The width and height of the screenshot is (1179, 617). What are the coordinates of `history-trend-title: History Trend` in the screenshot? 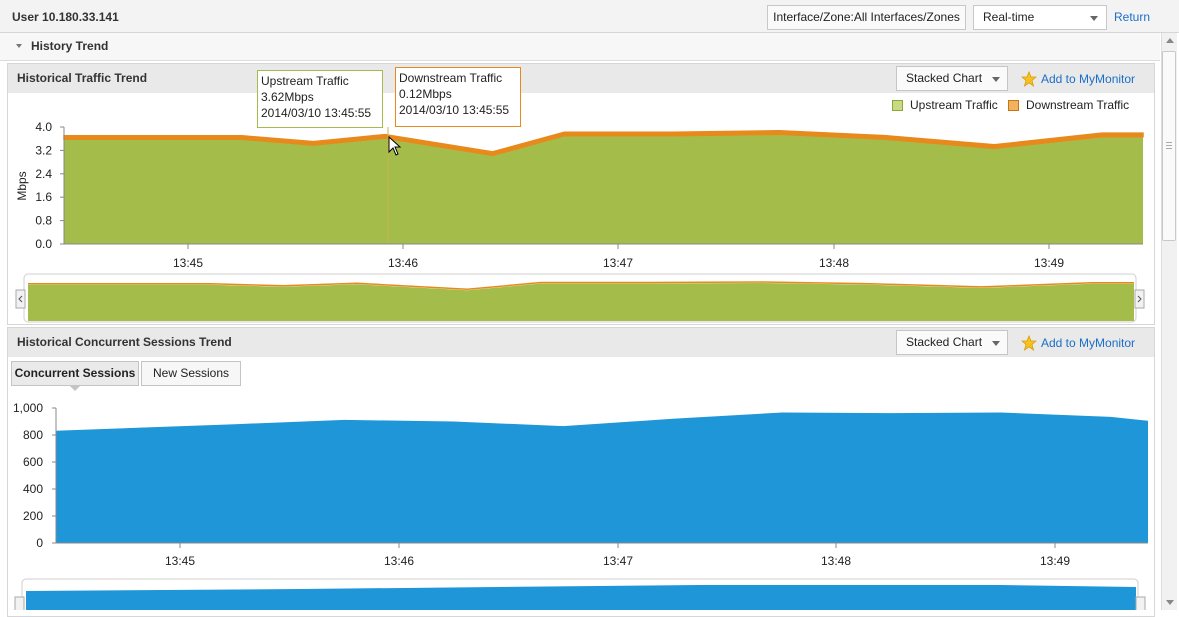 It's located at (70, 46).